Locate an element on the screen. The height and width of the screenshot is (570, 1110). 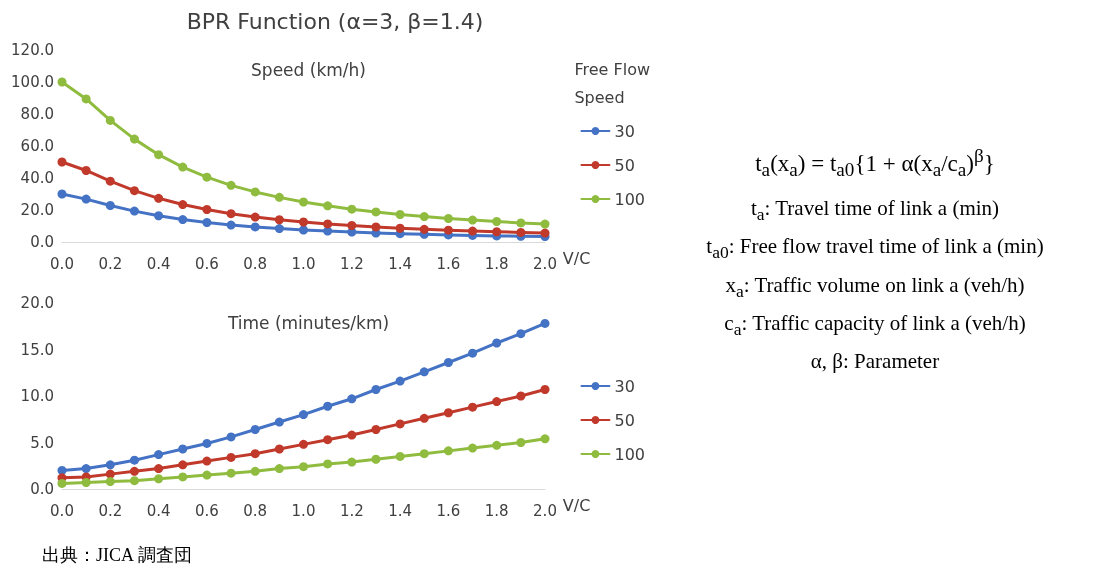
x-tick-label: 0.2 is located at coordinates (110, 510).